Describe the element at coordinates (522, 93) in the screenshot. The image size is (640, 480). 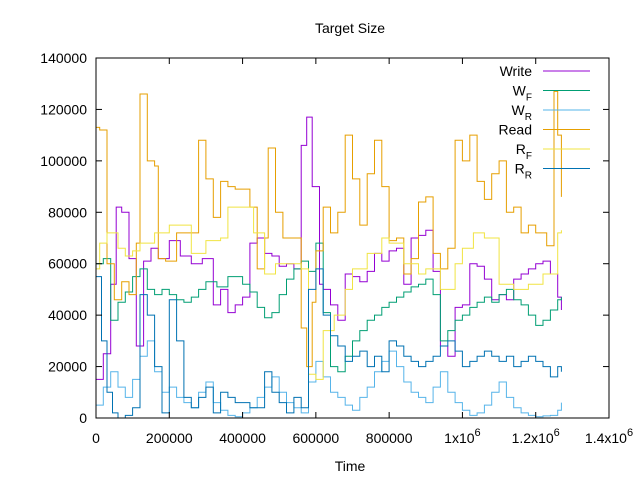
I see `legend-label: WF` at that location.